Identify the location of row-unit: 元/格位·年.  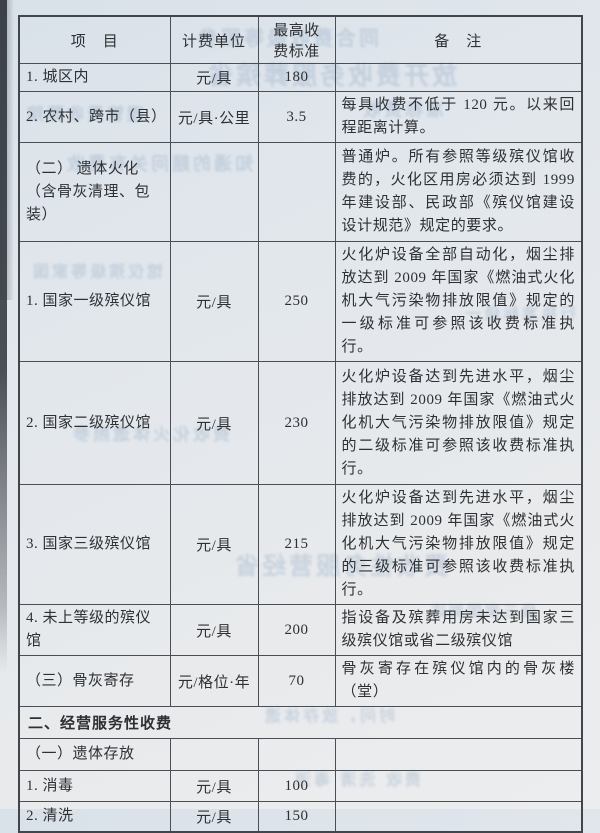
(214, 681).